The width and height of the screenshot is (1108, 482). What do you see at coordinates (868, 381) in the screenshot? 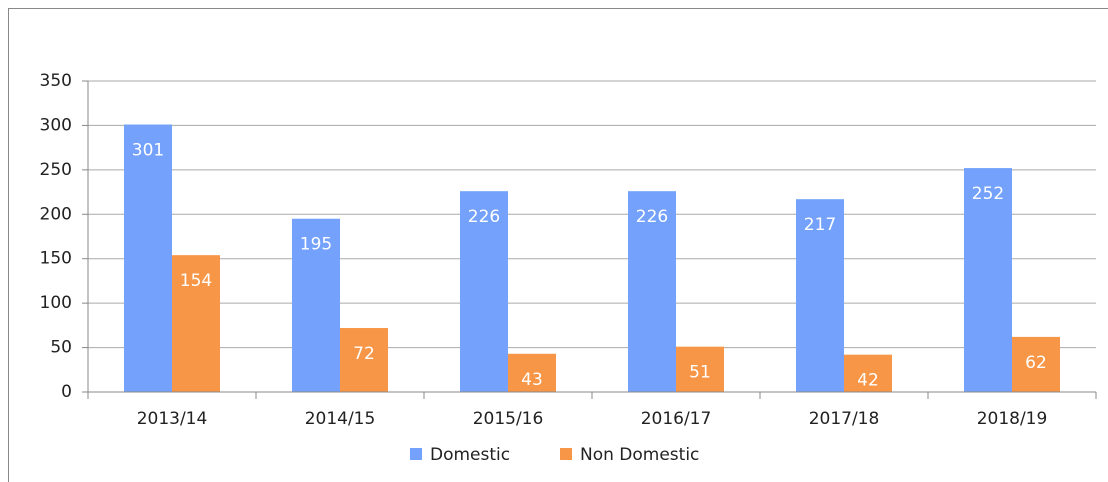
I see `value-label: 42` at bounding box center [868, 381].